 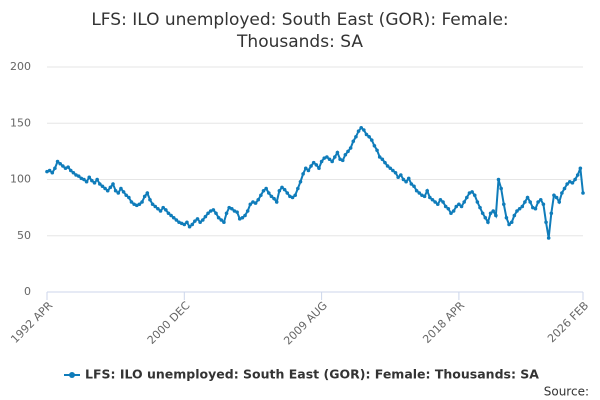 I want to click on legend-marker, so click(x=72, y=375).